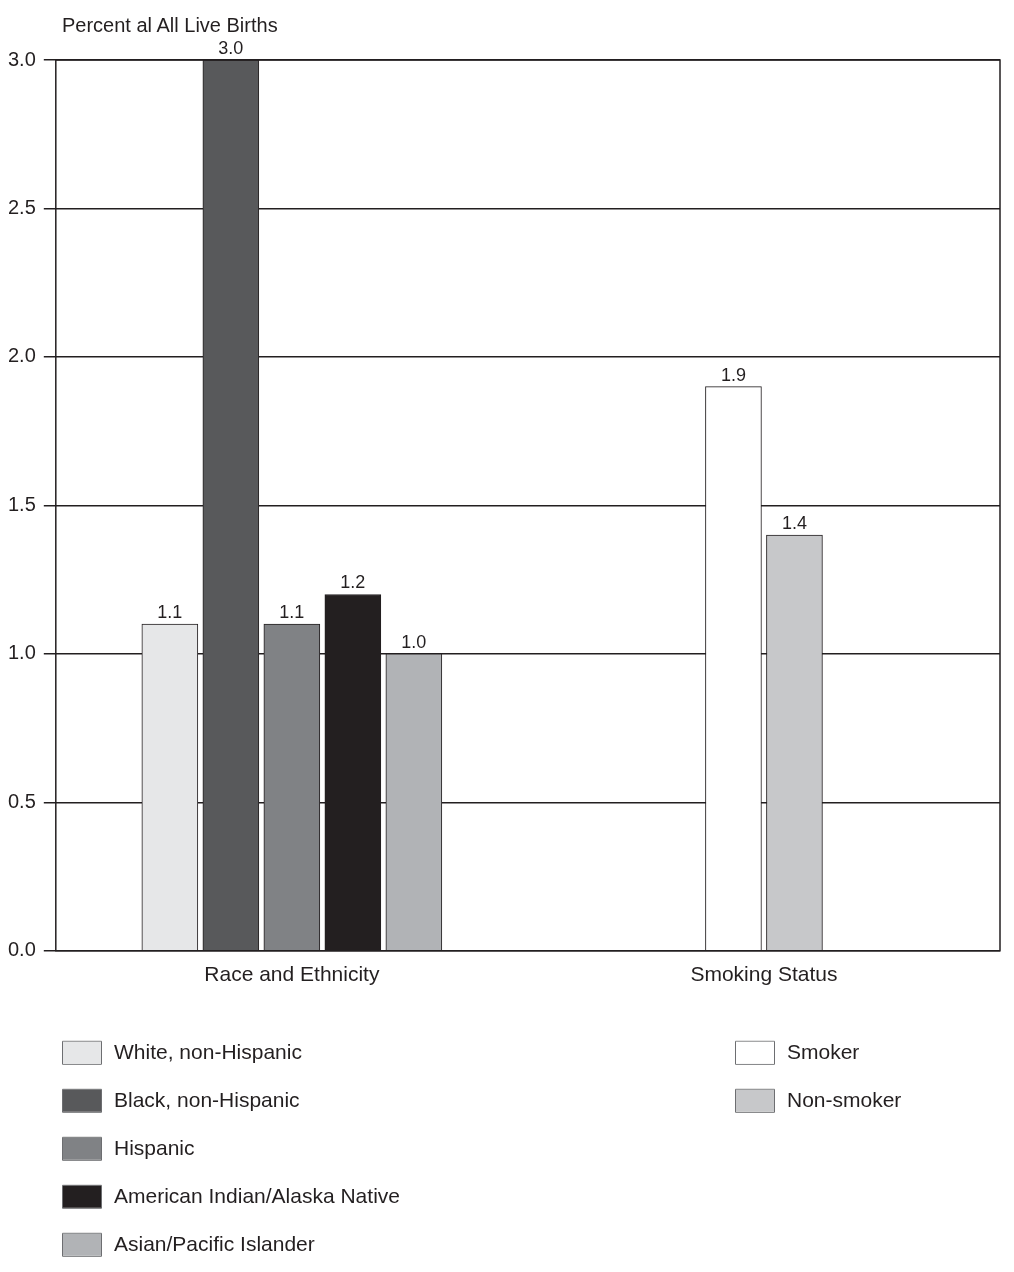 The height and width of the screenshot is (1272, 1014). What do you see at coordinates (353, 582) in the screenshot?
I see `data-label: 1.2` at bounding box center [353, 582].